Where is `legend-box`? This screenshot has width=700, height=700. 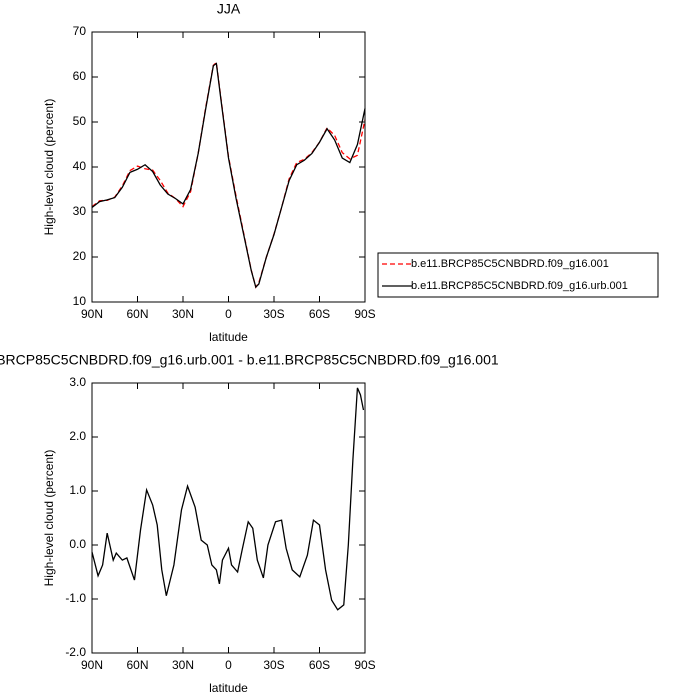 legend-box is located at coordinates (518, 275).